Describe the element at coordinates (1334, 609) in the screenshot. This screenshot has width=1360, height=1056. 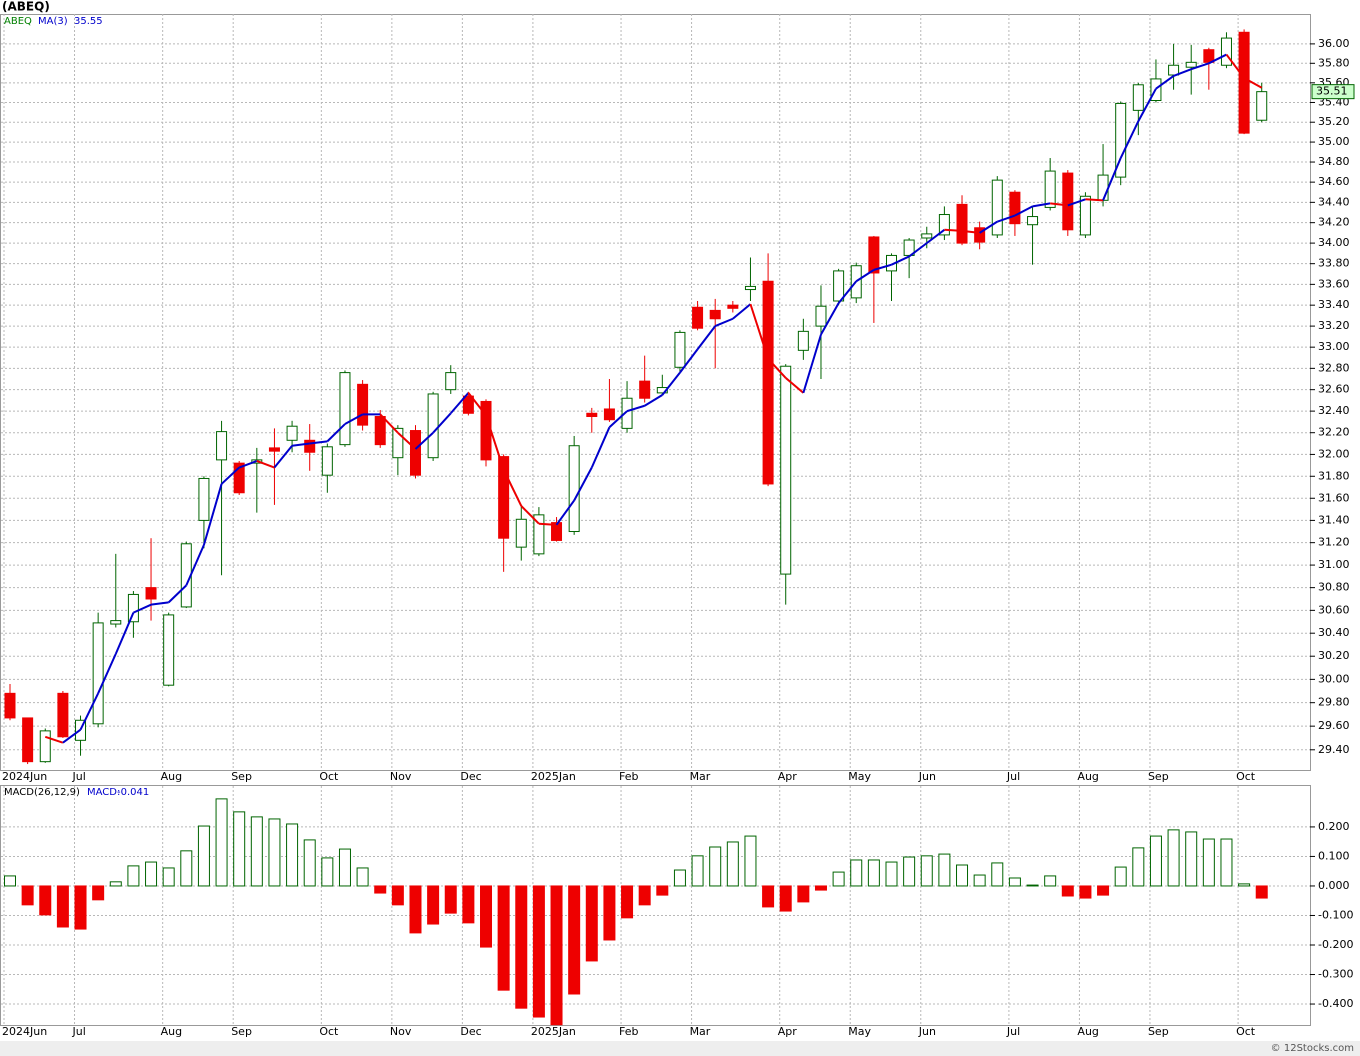
I see `y-tick-label: 30.60` at that location.